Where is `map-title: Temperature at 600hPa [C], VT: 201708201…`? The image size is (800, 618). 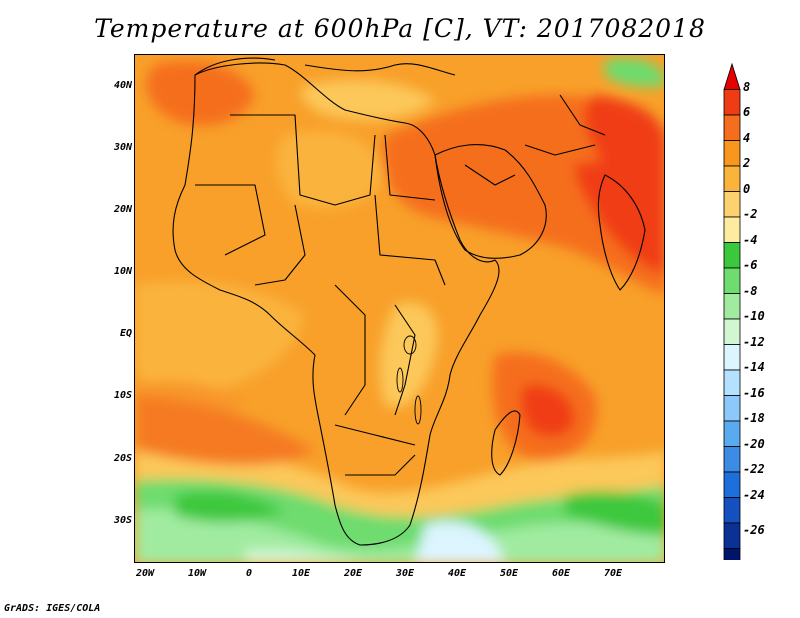 map-title: Temperature at 600hPa [C], VT: 201708201… is located at coordinates (400, 28).